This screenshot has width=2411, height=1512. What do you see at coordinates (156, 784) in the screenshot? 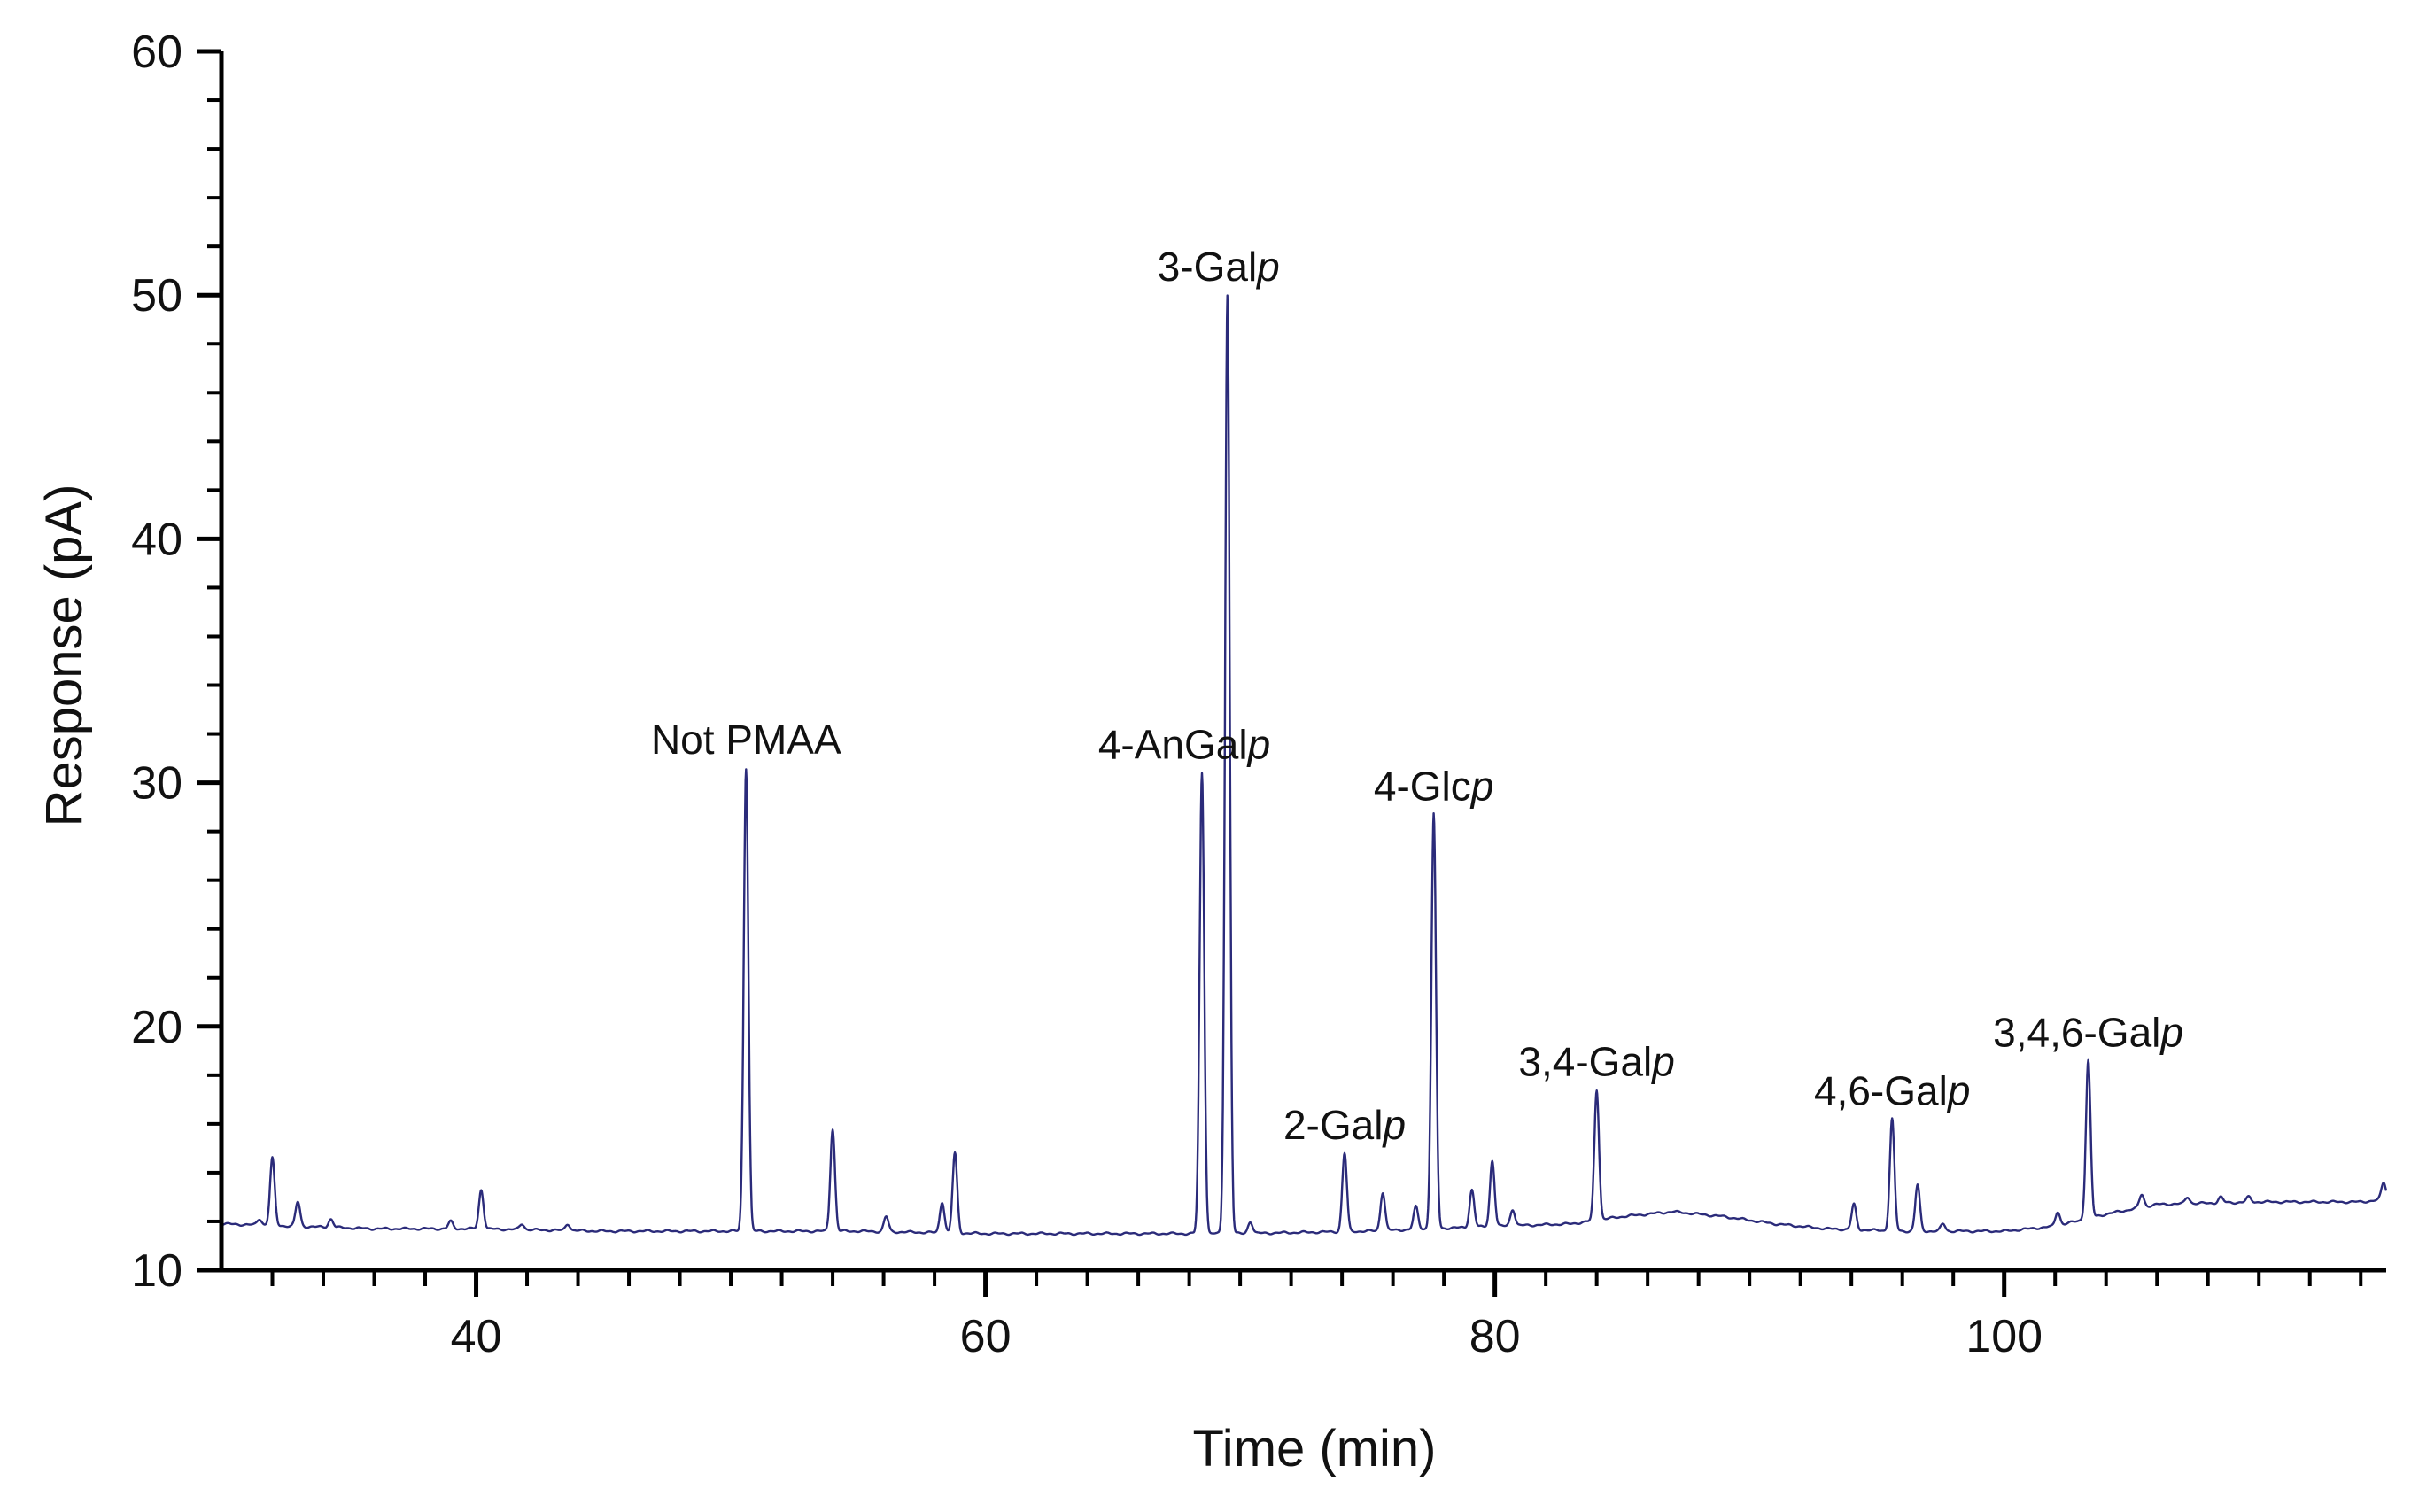
I see `y-tick-label: 30` at bounding box center [156, 784].